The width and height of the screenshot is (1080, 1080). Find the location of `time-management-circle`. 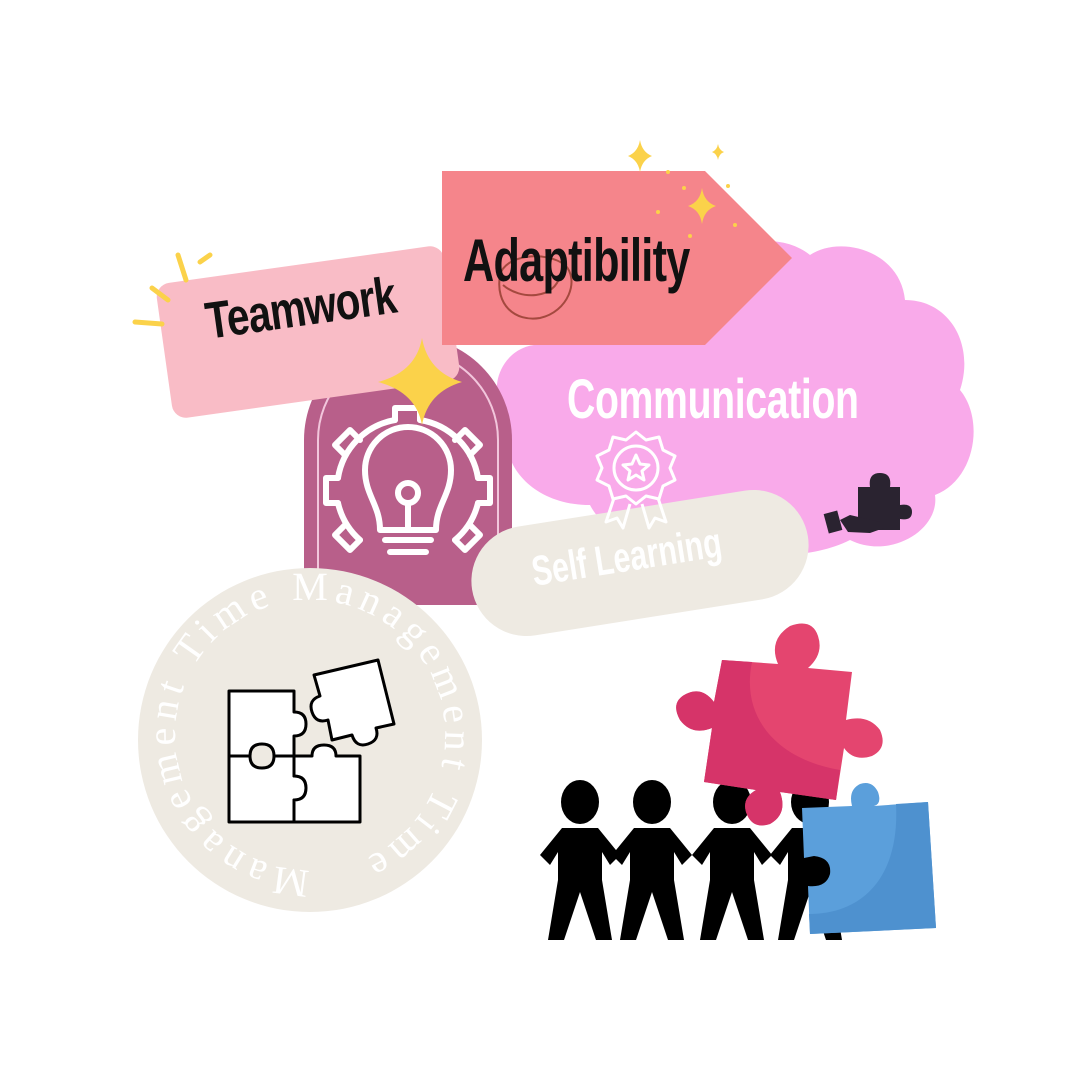

time-management-circle is located at coordinates (310, 740).